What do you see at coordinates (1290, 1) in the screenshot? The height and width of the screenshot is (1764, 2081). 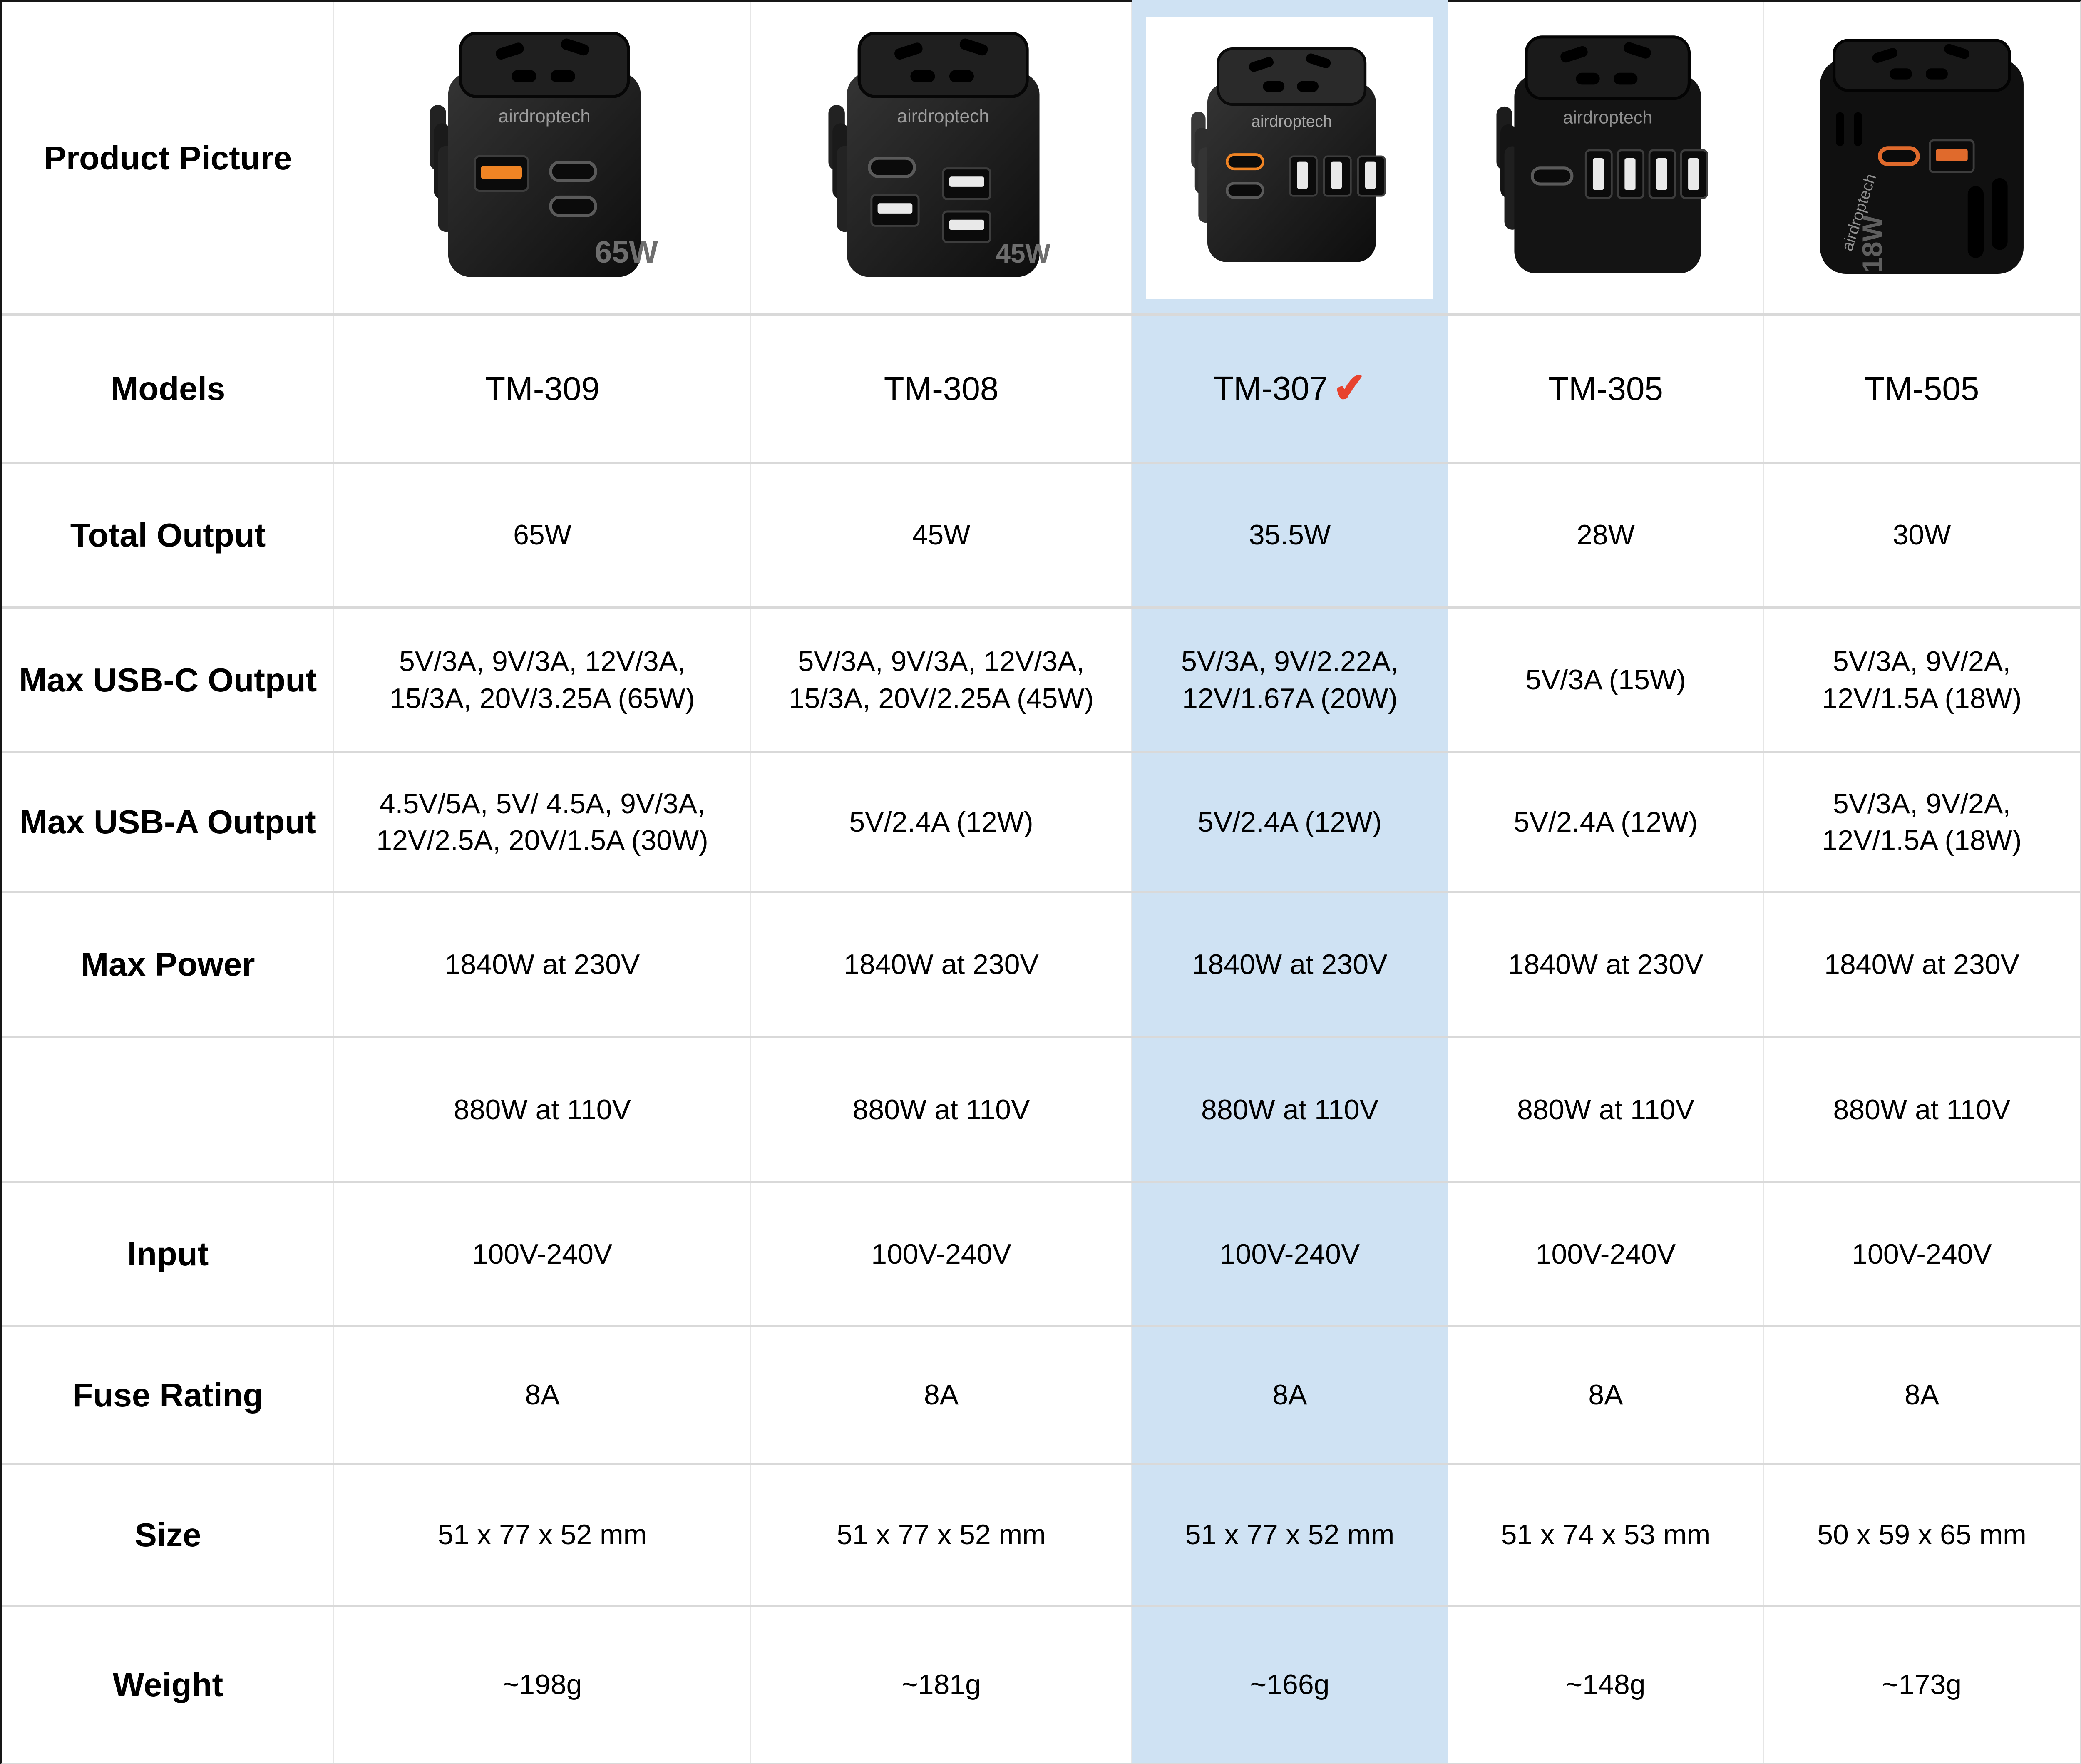 I see `highlight-column-top-cap` at bounding box center [1290, 1].